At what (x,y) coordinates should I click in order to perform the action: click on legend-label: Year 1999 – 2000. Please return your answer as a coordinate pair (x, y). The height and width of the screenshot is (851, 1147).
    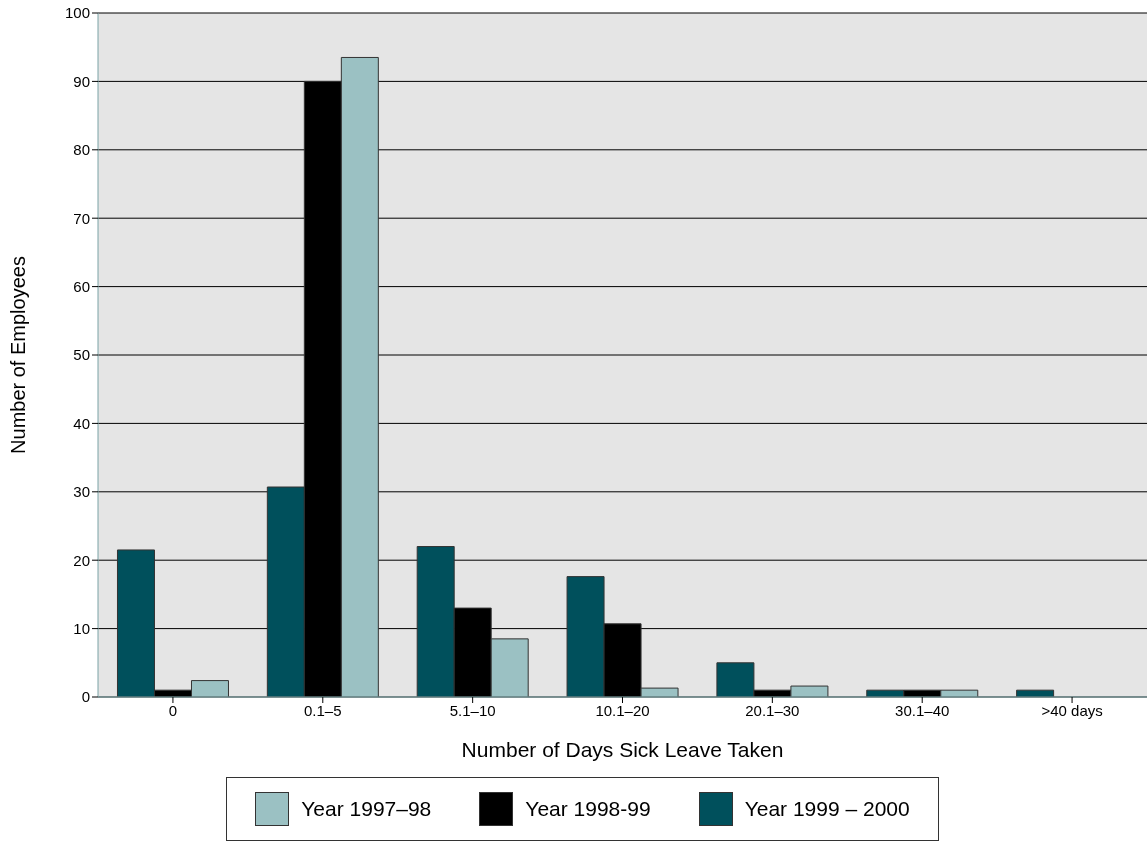
    Looking at the image, I should click on (827, 809).